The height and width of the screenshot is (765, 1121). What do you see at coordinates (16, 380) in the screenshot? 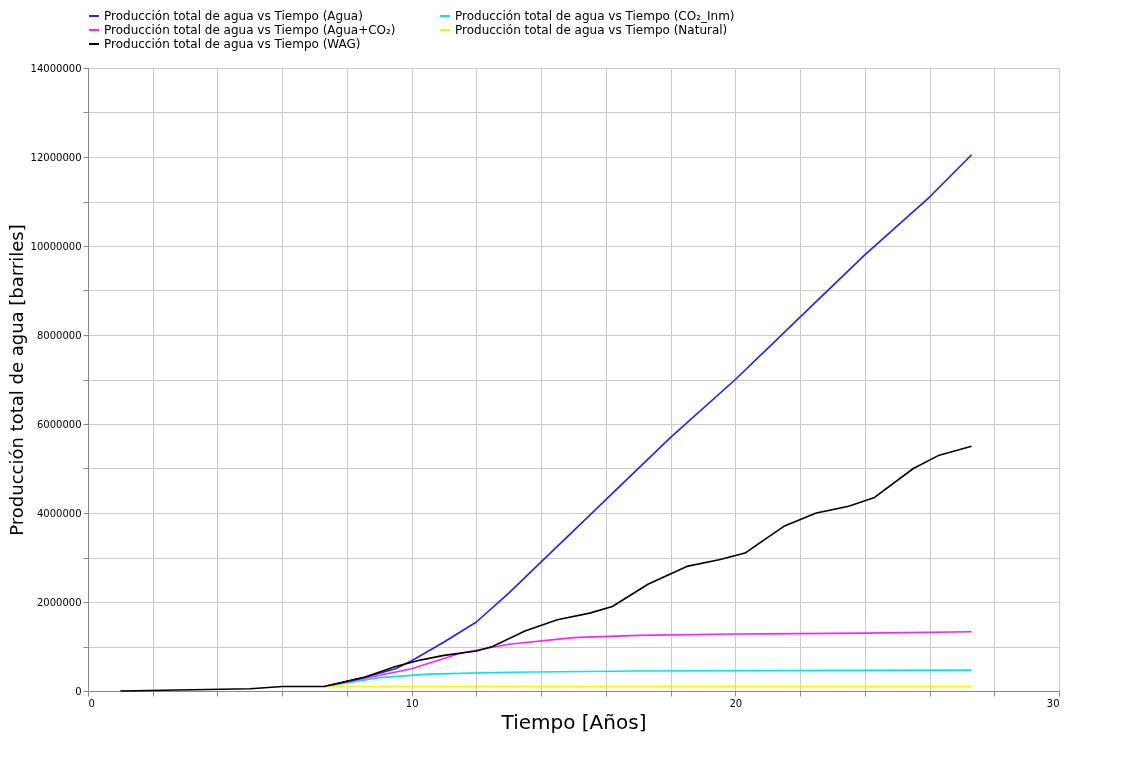
I see `y-axis-title: Producción total de agua [barriles]` at bounding box center [16, 380].